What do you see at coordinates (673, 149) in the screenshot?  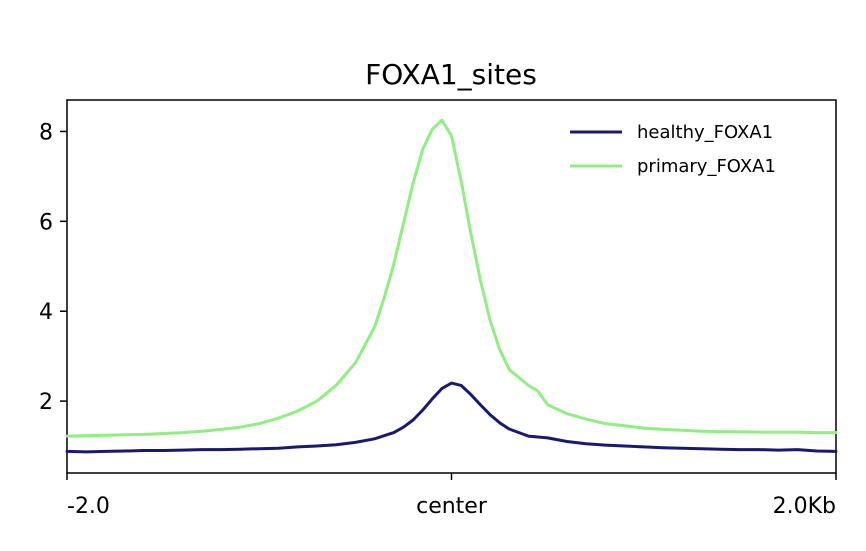 I see `legend: healthy_FOXA1 primary_FOXA1` at bounding box center [673, 149].